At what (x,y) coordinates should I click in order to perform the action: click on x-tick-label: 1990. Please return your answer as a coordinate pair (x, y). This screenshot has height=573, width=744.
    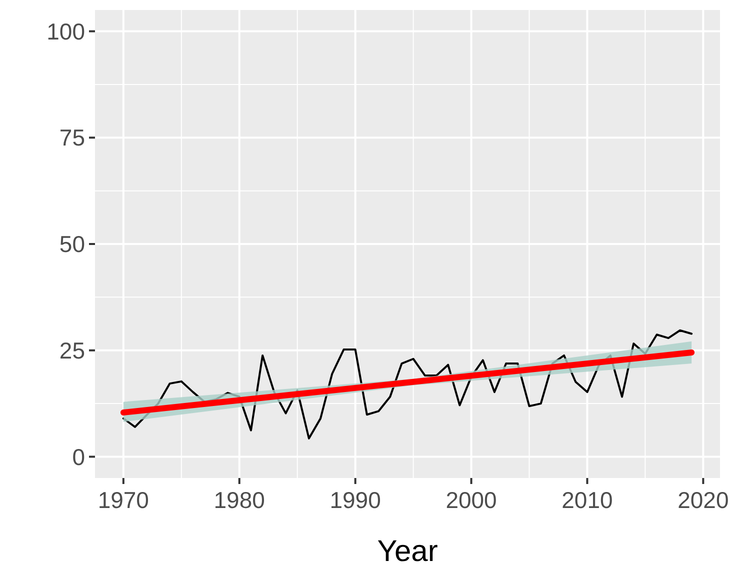
    Looking at the image, I should click on (355, 500).